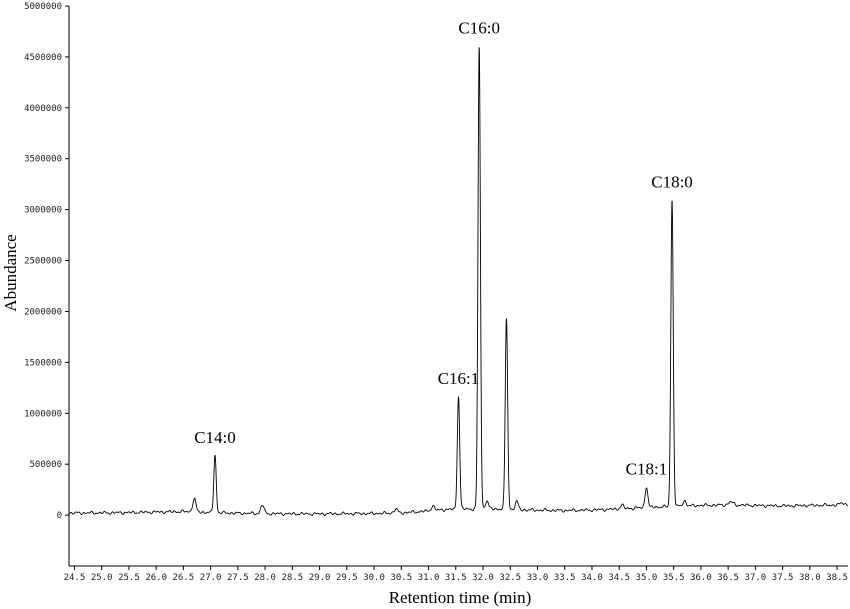  Describe the element at coordinates (238, 578) in the screenshot. I see `x-tick-label: 27.5` at that location.